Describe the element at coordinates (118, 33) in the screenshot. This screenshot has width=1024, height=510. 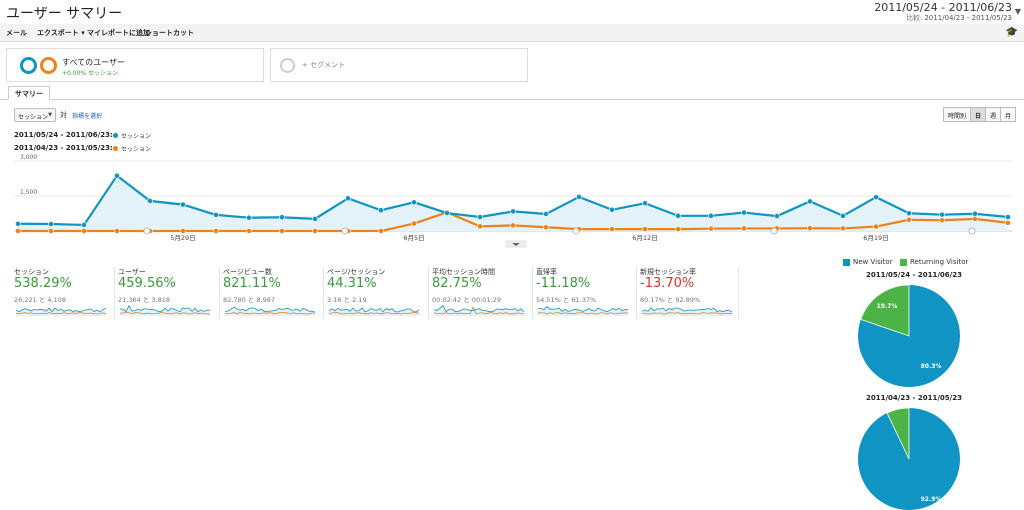
I see `add-to-dashboard-button: マイレポートに追加` at that location.